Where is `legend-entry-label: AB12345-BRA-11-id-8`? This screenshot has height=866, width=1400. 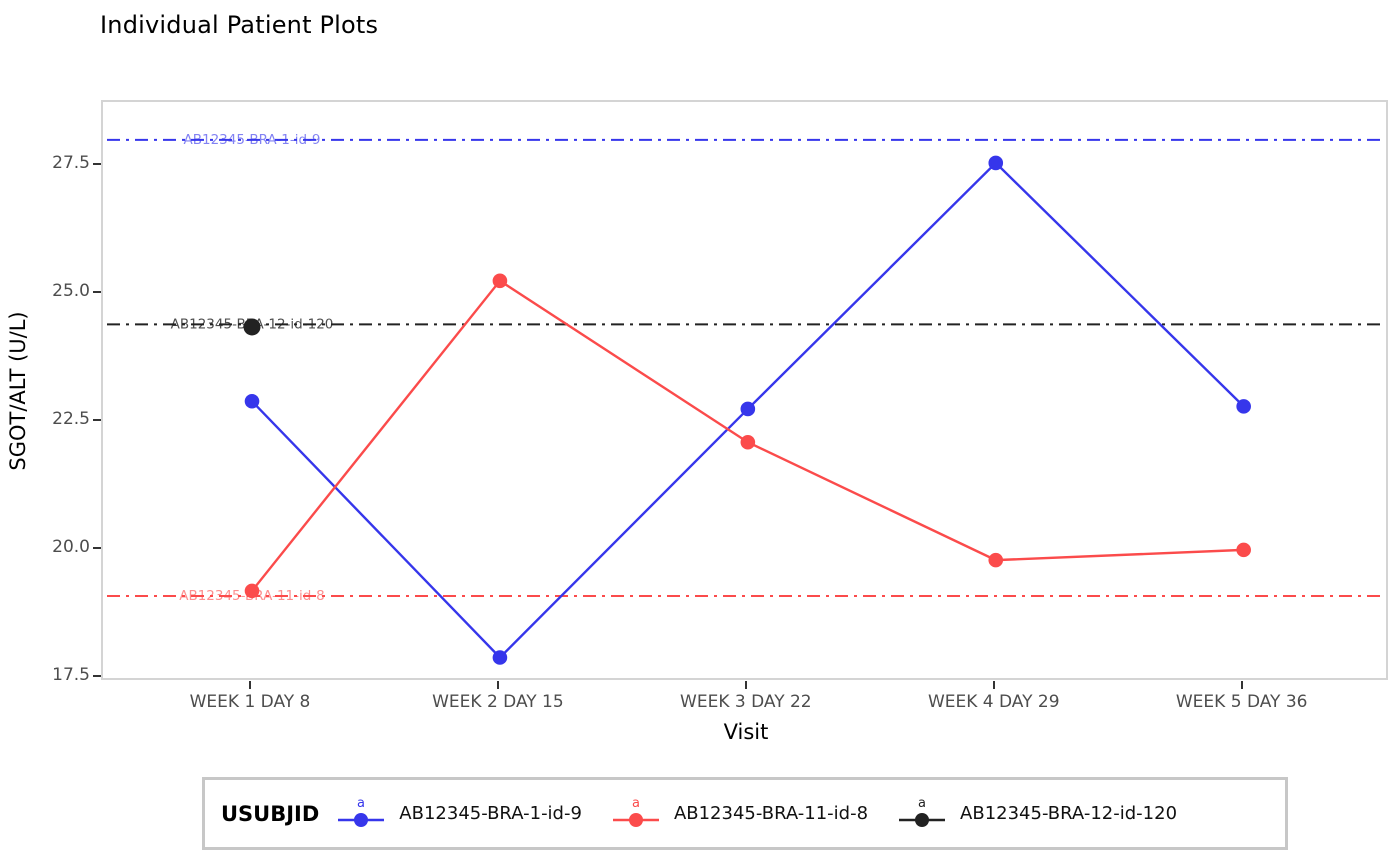 legend-entry-label: AB12345-BRA-11-id-8 is located at coordinates (771, 813).